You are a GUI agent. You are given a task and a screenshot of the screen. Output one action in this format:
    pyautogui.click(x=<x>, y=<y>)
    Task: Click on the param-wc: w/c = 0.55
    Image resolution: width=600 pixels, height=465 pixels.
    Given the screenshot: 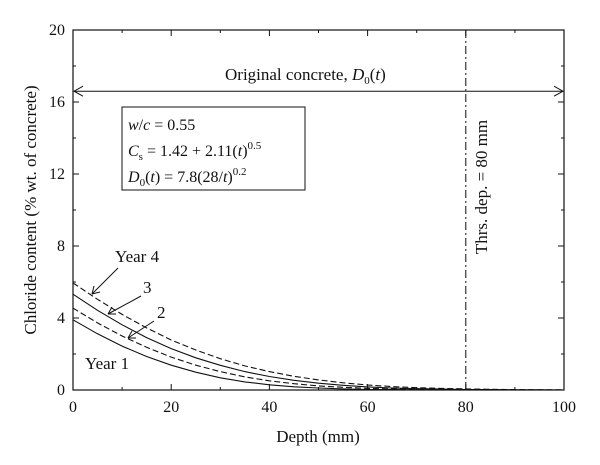 What is the action you would take?
    pyautogui.click(x=161, y=125)
    